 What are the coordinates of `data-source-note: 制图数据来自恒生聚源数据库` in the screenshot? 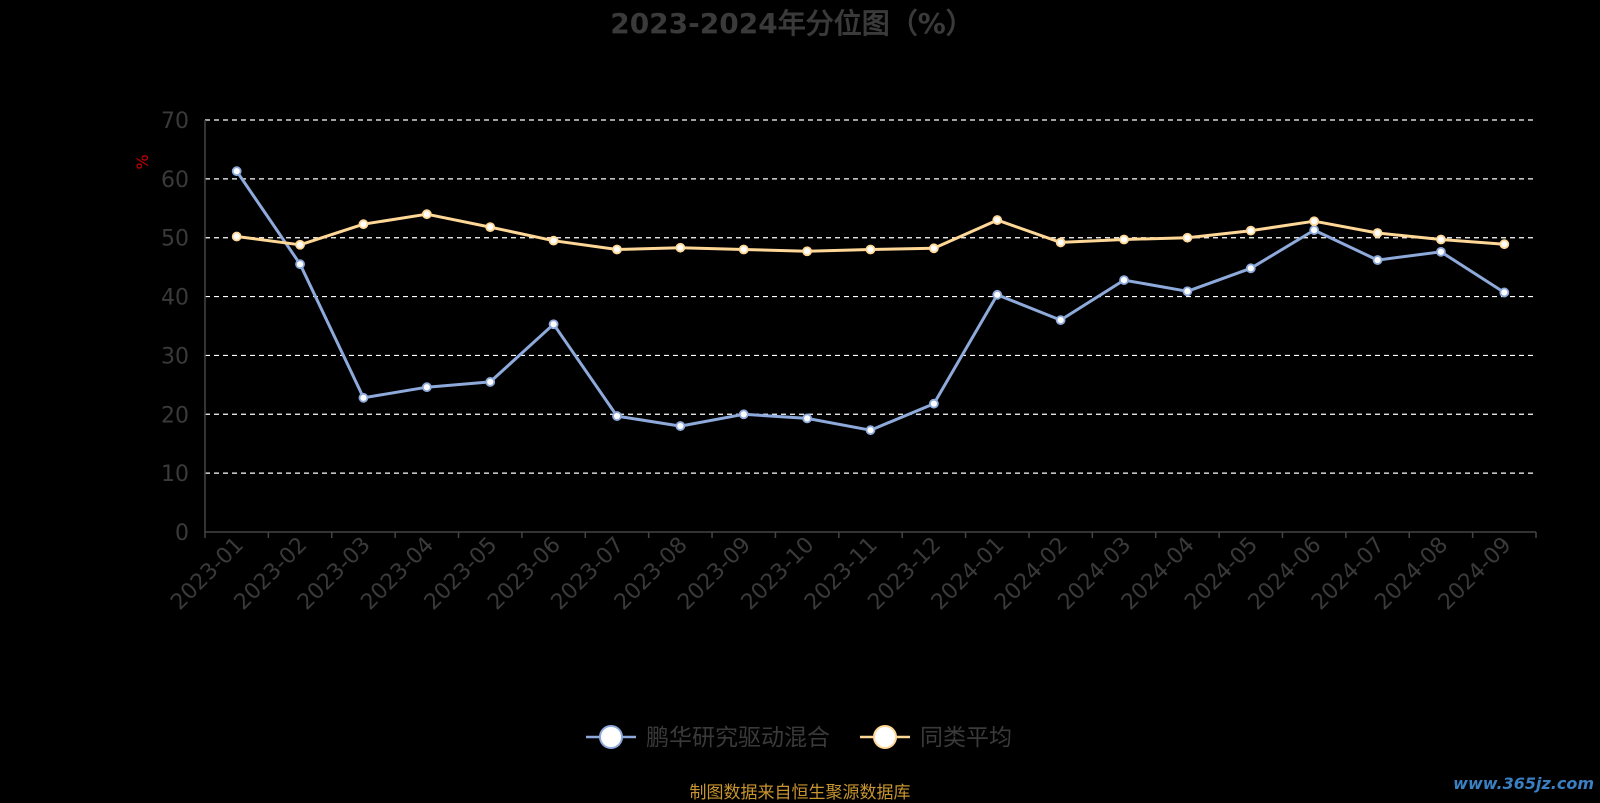 It's located at (800, 793).